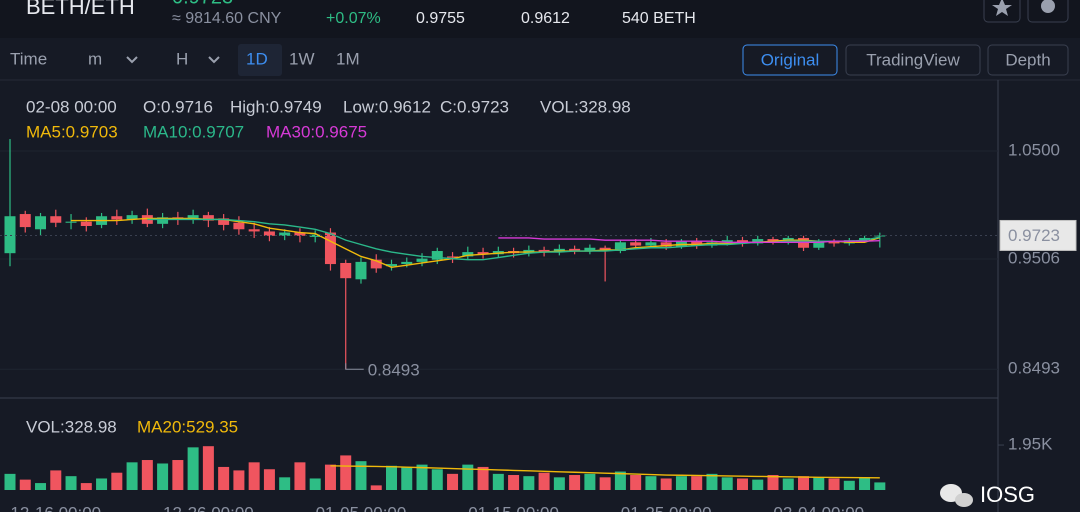 The image size is (1080, 512). I want to click on watermark-text: IOSG, so click(1007, 494).